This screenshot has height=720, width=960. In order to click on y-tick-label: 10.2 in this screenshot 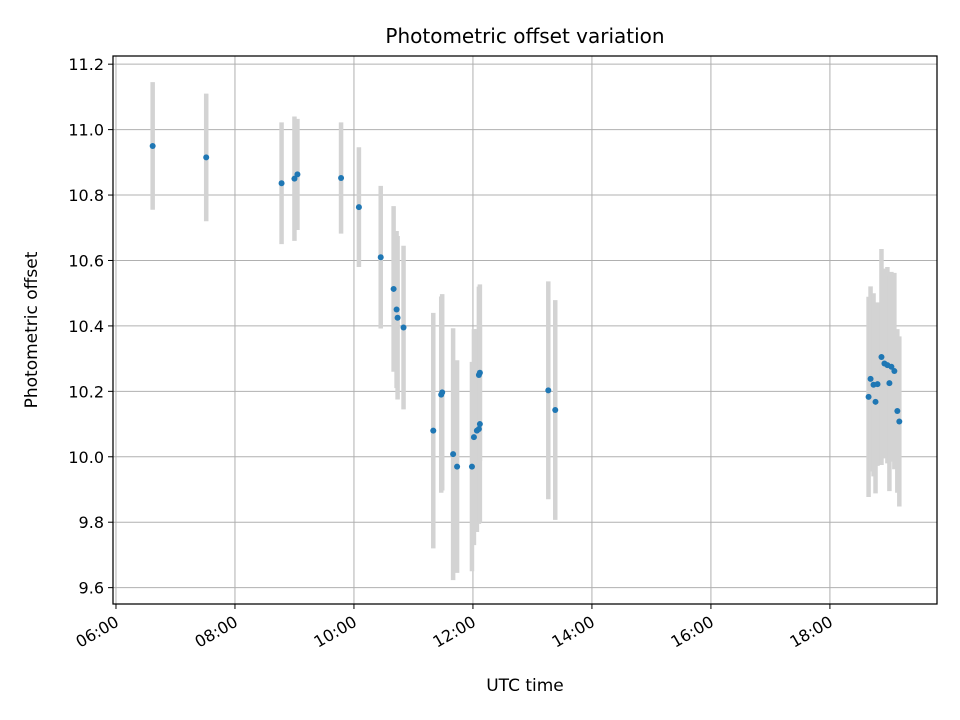, I will do `click(86, 391)`.